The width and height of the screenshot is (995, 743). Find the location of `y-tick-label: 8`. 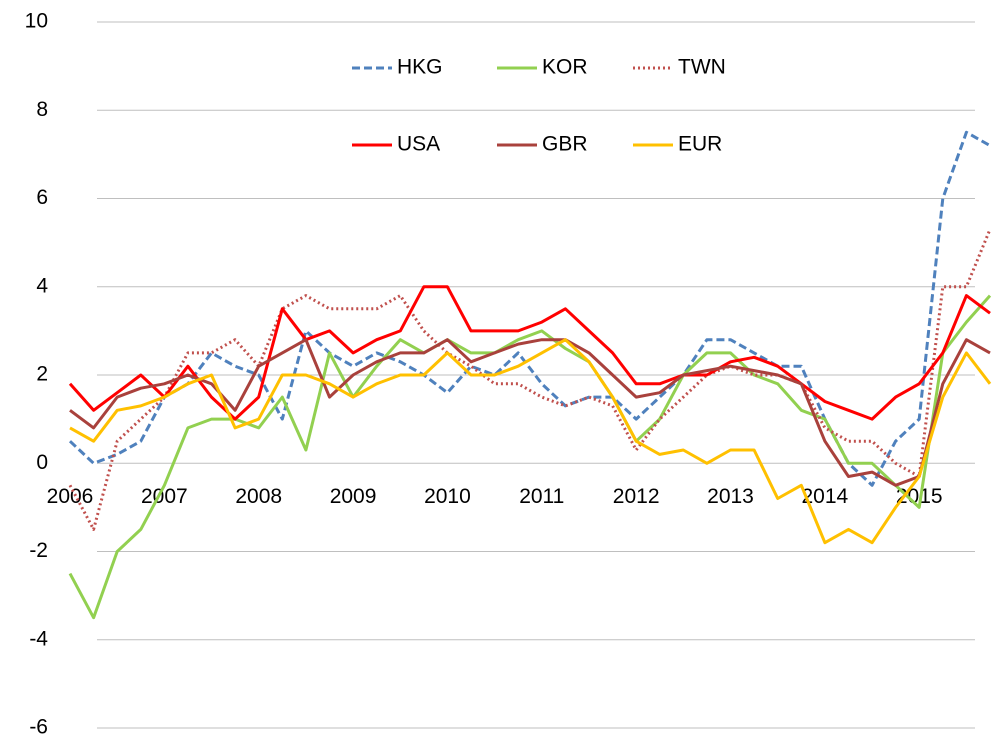

y-tick-label: 8 is located at coordinates (42, 109).